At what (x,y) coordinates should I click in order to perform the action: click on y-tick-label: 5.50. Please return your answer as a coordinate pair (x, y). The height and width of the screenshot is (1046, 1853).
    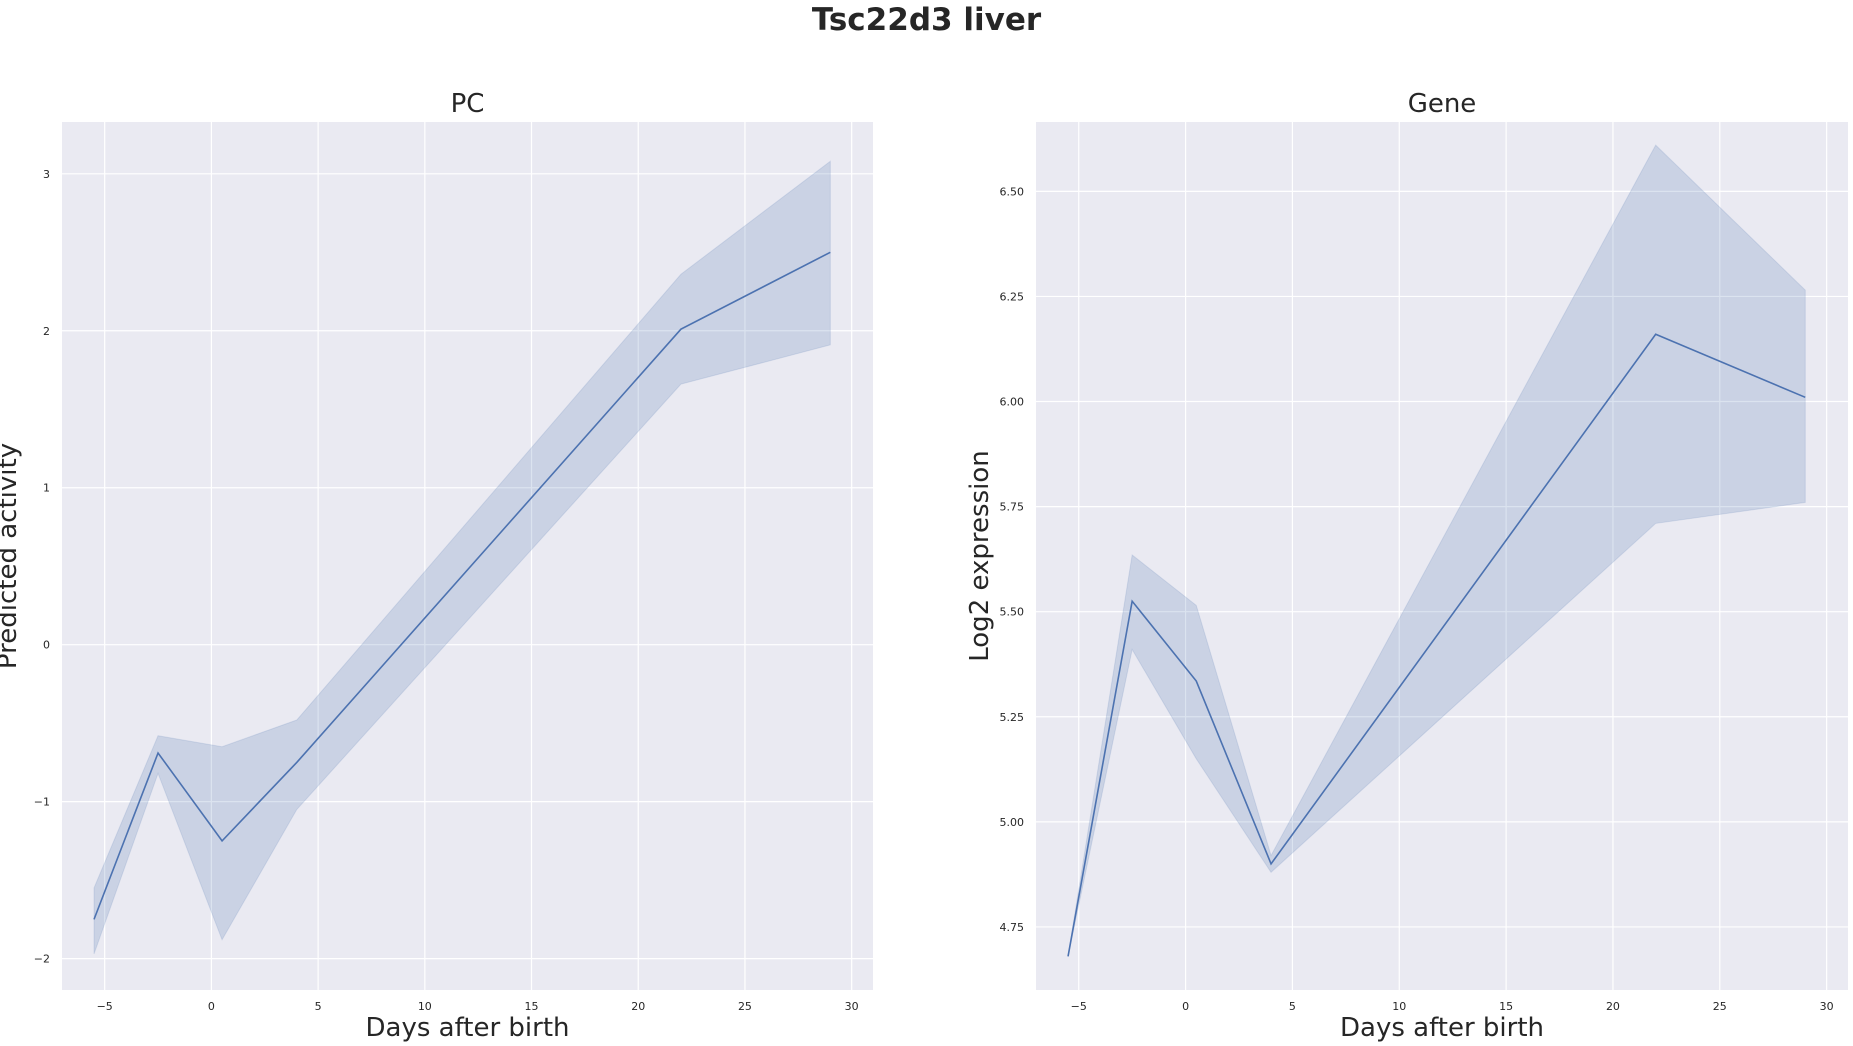
    Looking at the image, I should click on (1012, 612).